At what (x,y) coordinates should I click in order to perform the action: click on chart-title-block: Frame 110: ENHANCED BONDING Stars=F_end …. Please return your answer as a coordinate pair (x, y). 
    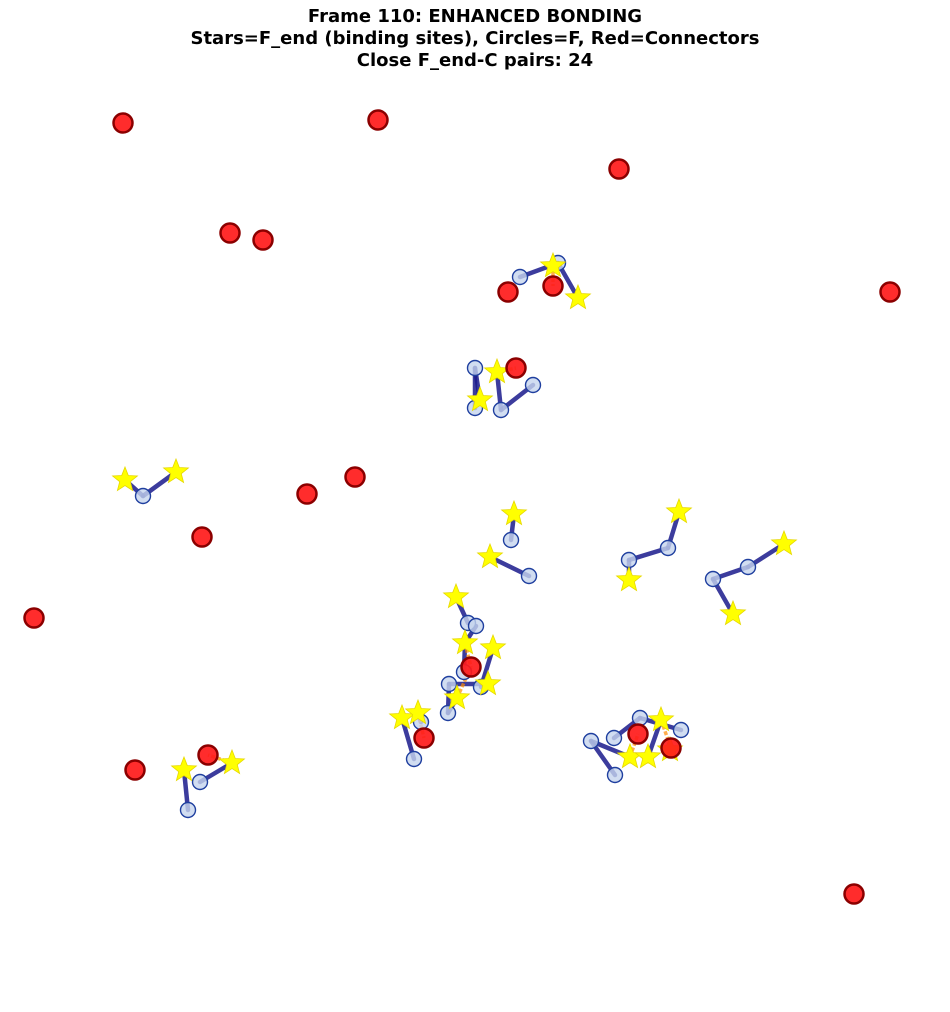
    Looking at the image, I should click on (475, 39).